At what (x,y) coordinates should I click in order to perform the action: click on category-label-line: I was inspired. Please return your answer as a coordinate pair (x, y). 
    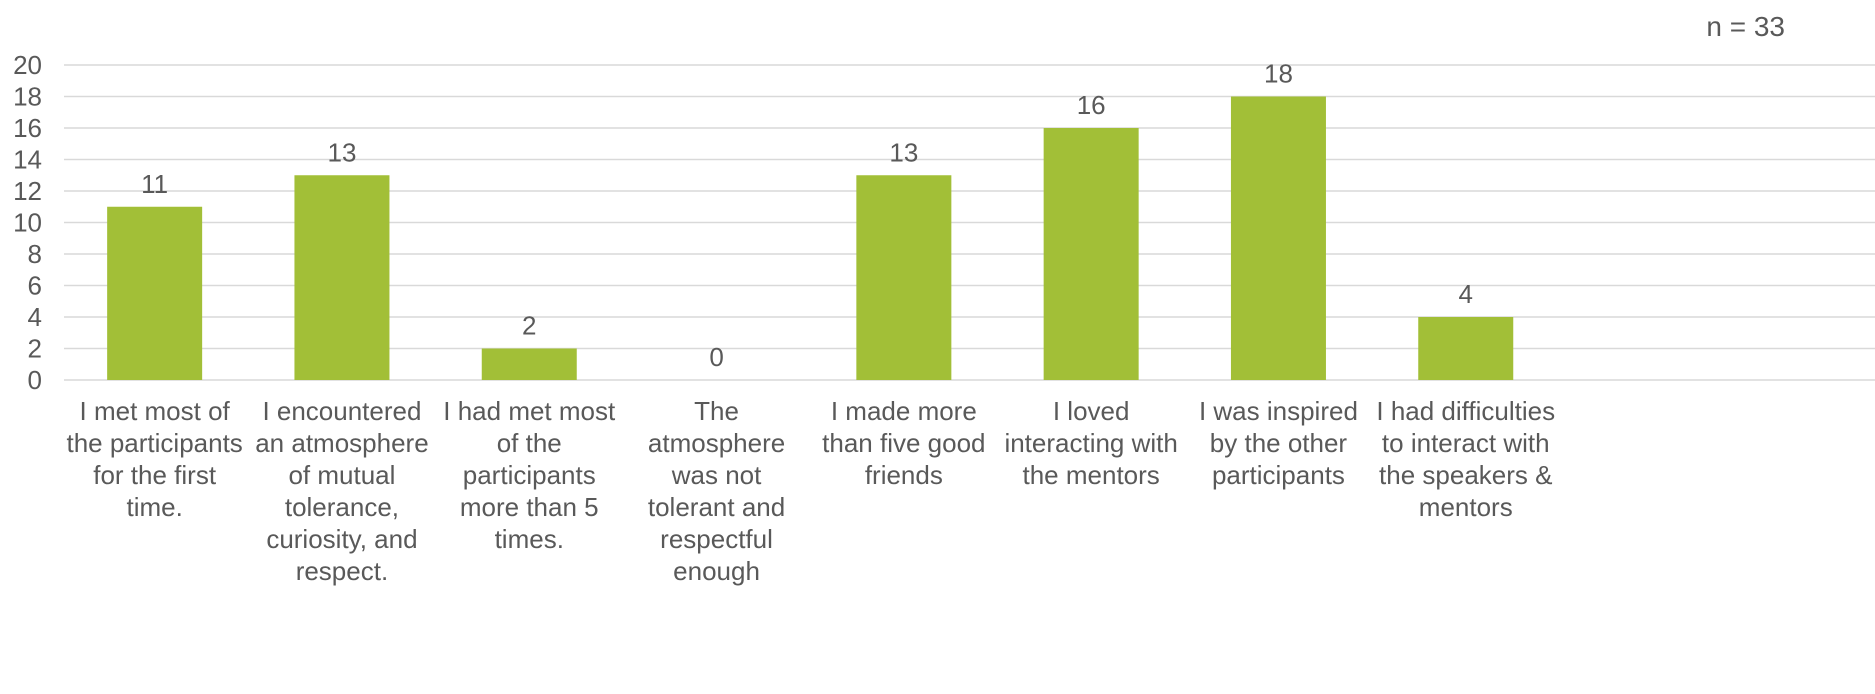
    Looking at the image, I should click on (1278, 411).